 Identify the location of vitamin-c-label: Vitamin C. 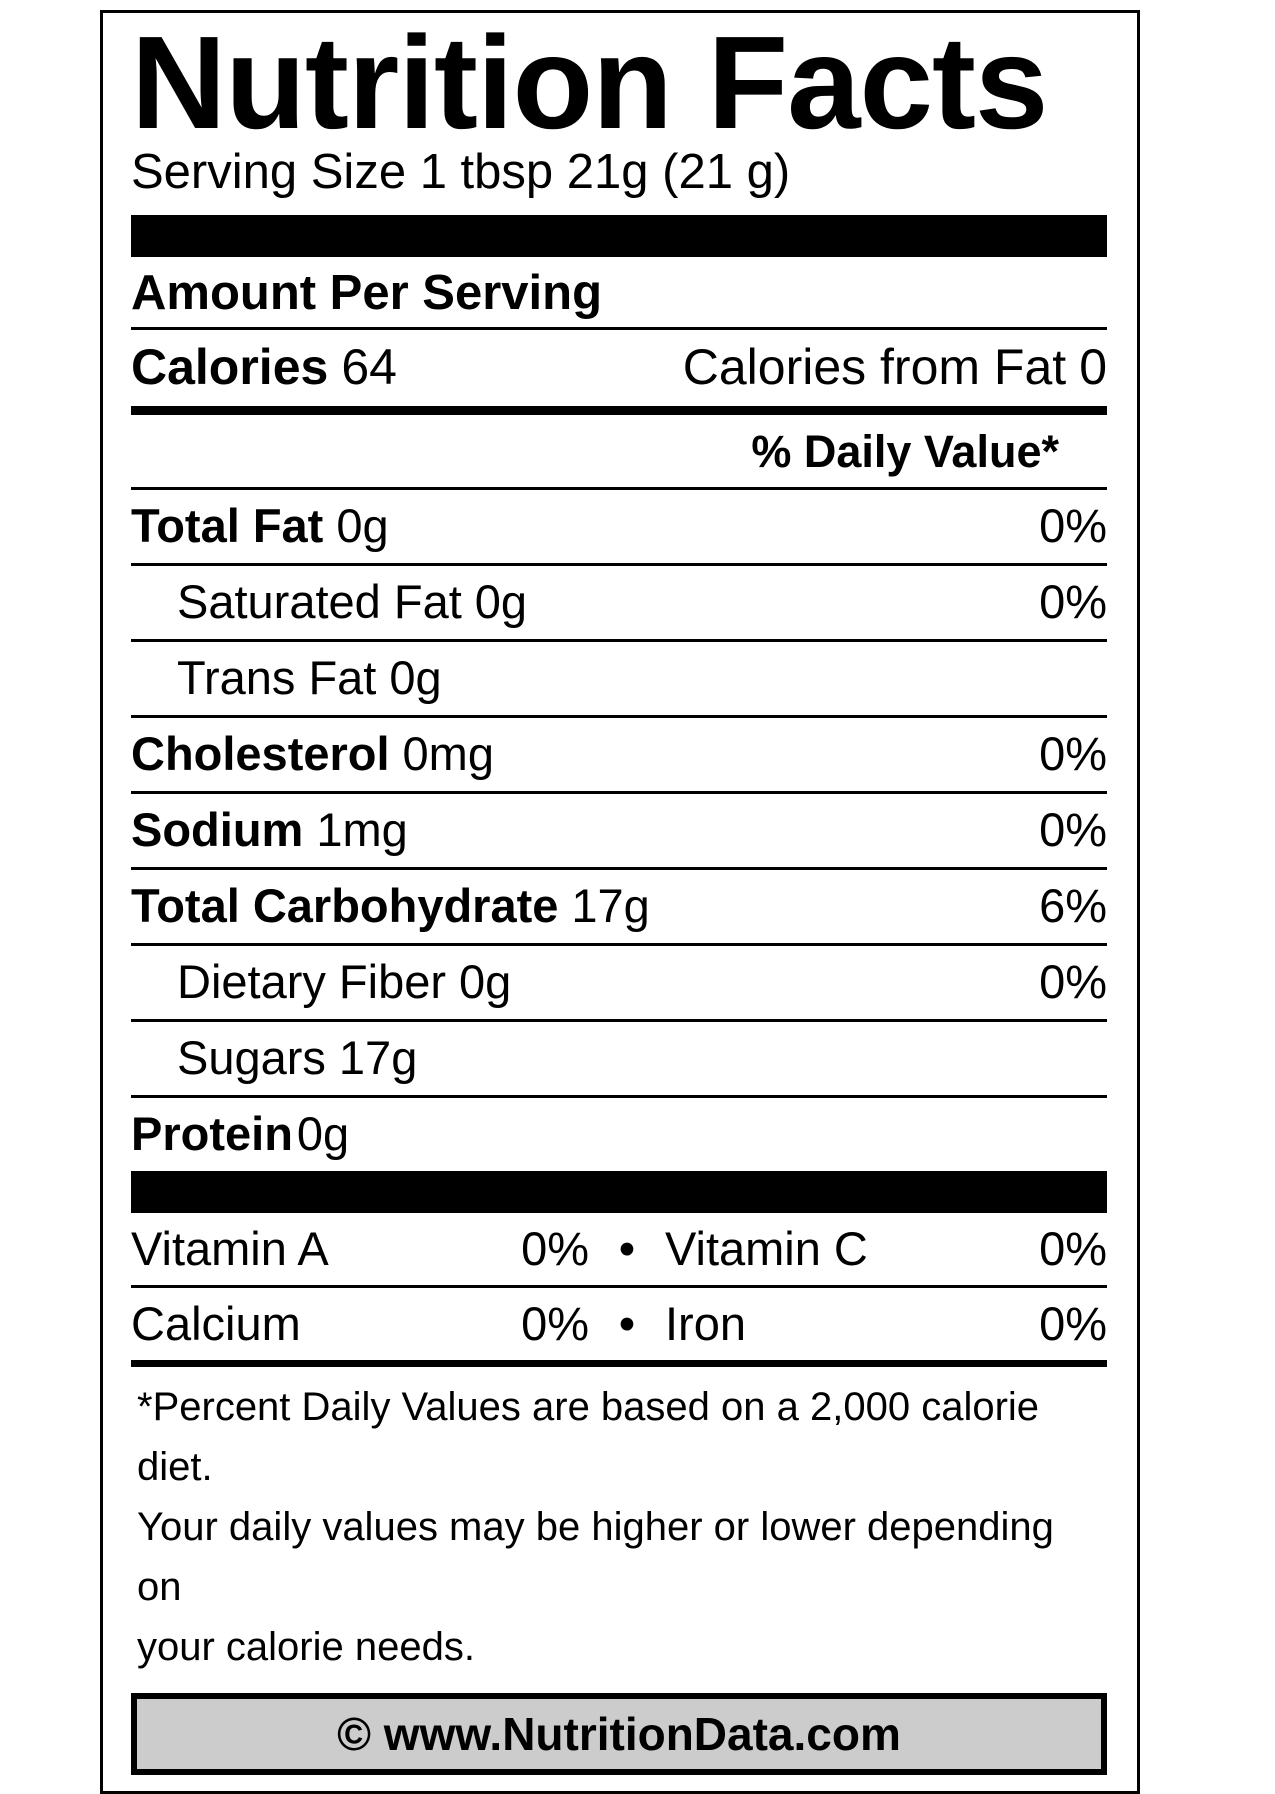
(766, 1248).